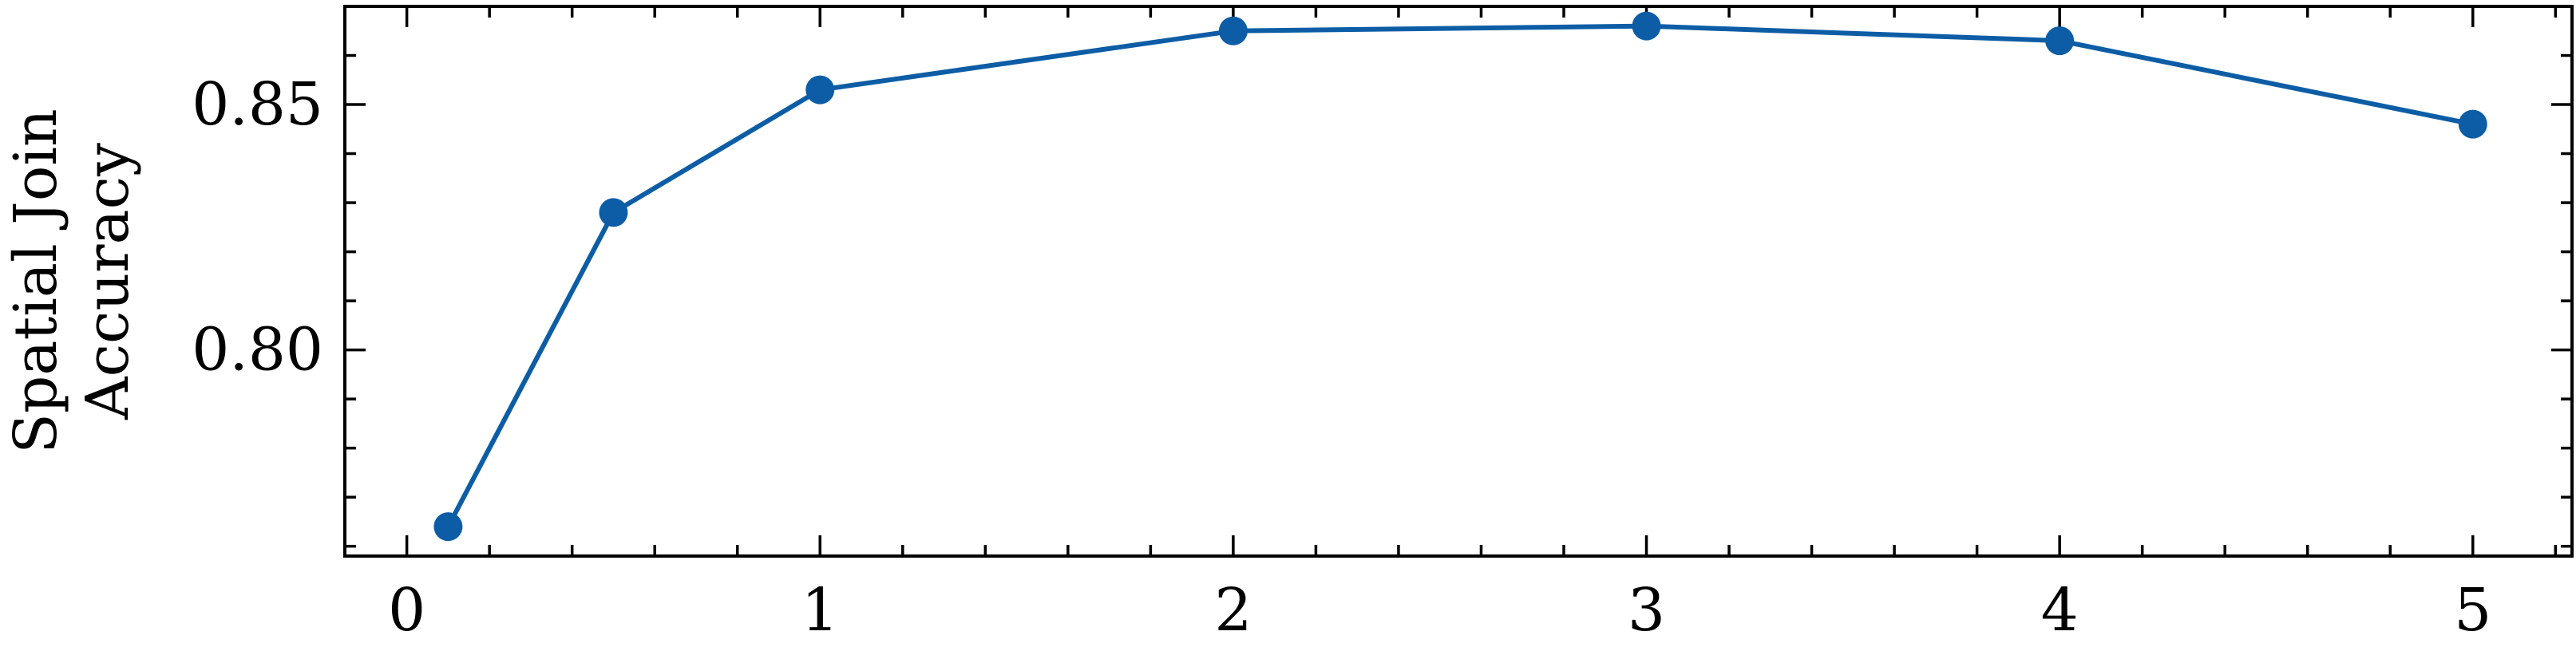  I want to click on x-tick-label: 3, so click(1647, 610).